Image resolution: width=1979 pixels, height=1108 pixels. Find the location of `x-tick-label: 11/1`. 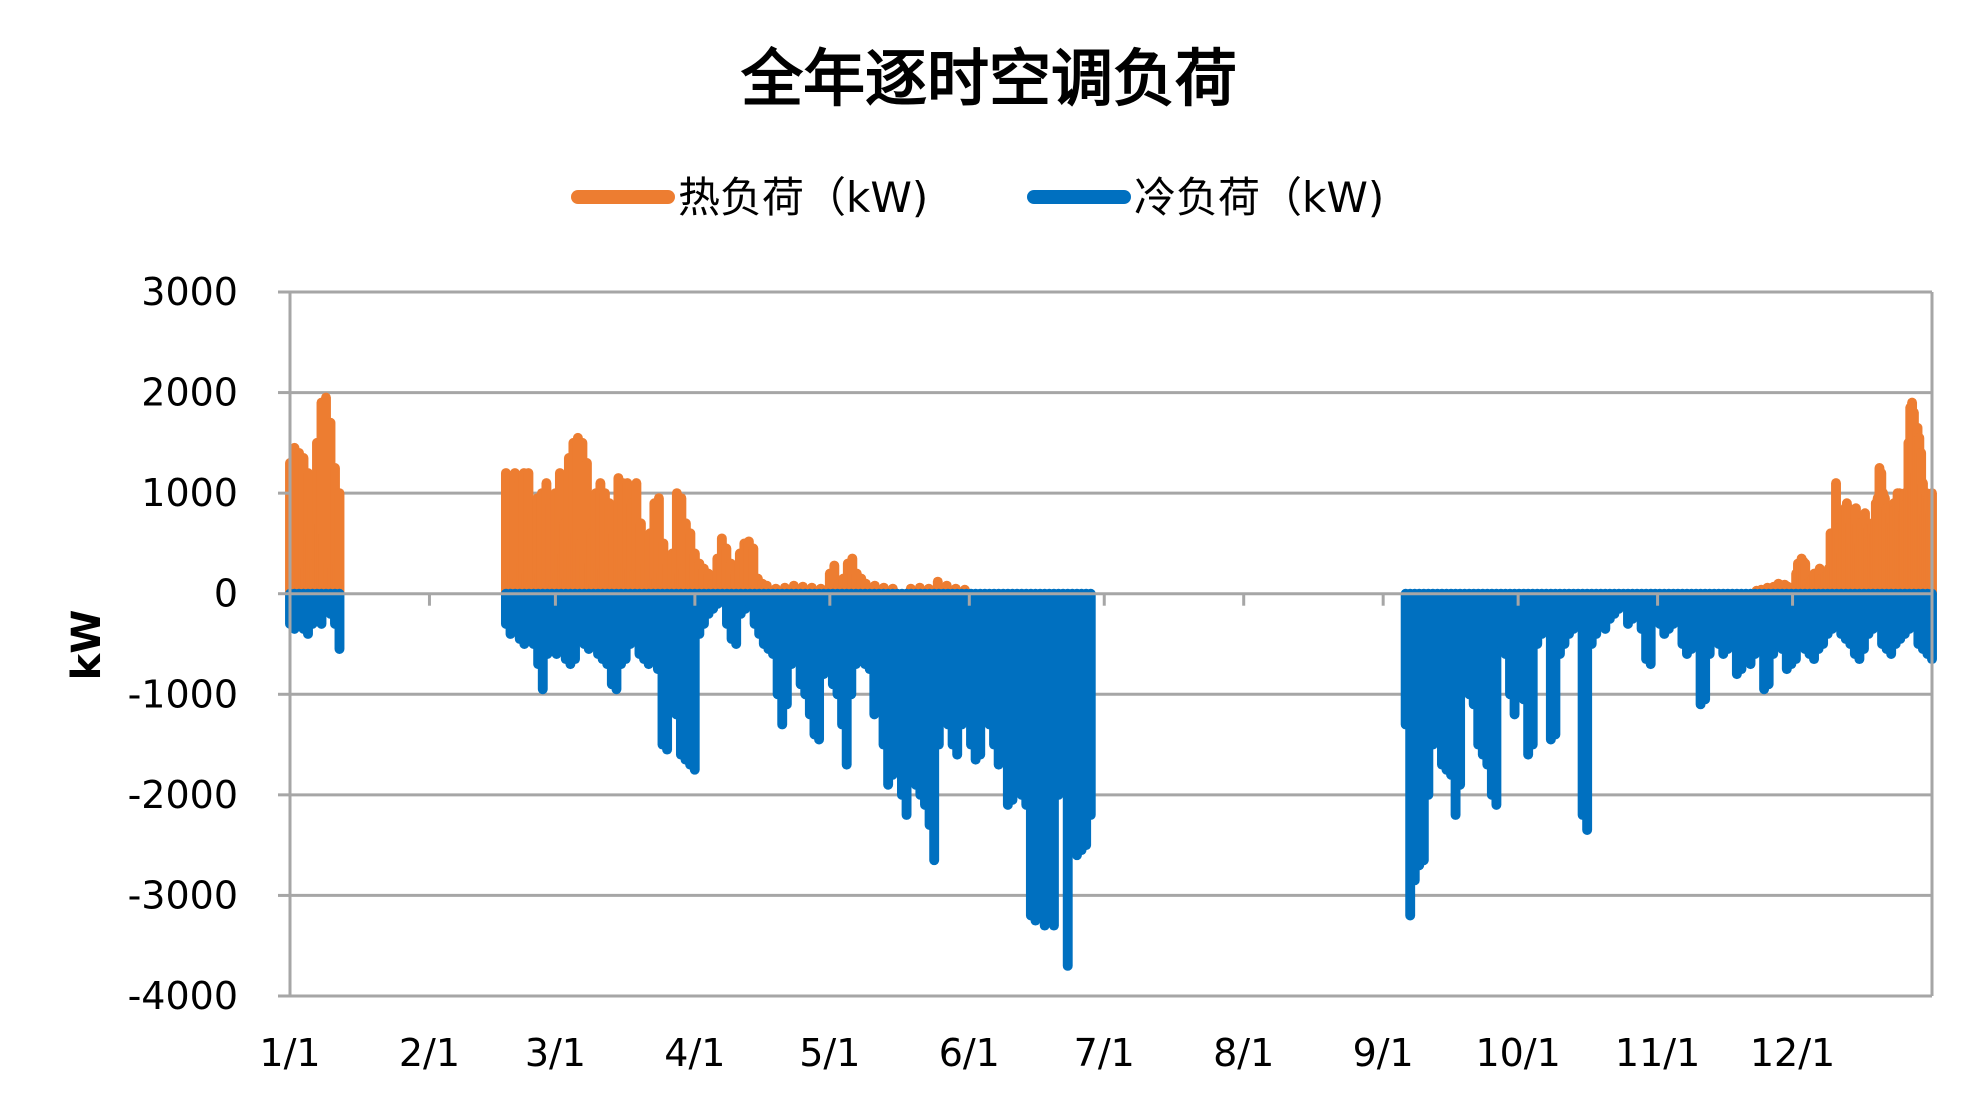

x-tick-label: 11/1 is located at coordinates (1657, 1053).